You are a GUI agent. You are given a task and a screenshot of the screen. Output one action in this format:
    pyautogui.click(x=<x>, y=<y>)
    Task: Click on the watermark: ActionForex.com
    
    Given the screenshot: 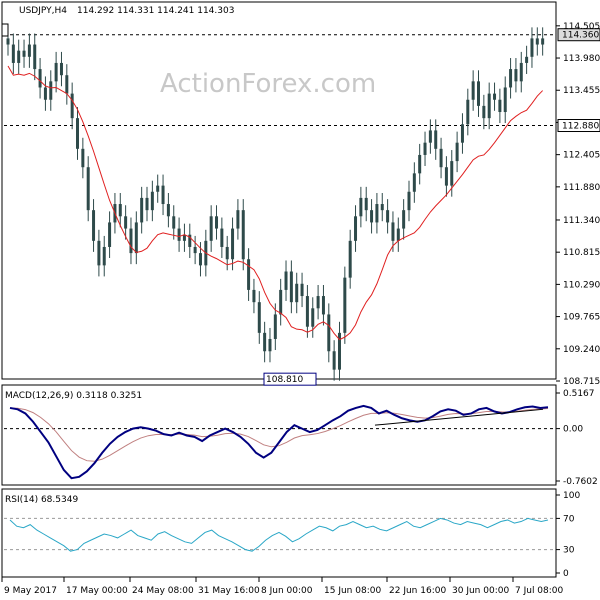 What is the action you would take?
    pyautogui.click(x=268, y=84)
    